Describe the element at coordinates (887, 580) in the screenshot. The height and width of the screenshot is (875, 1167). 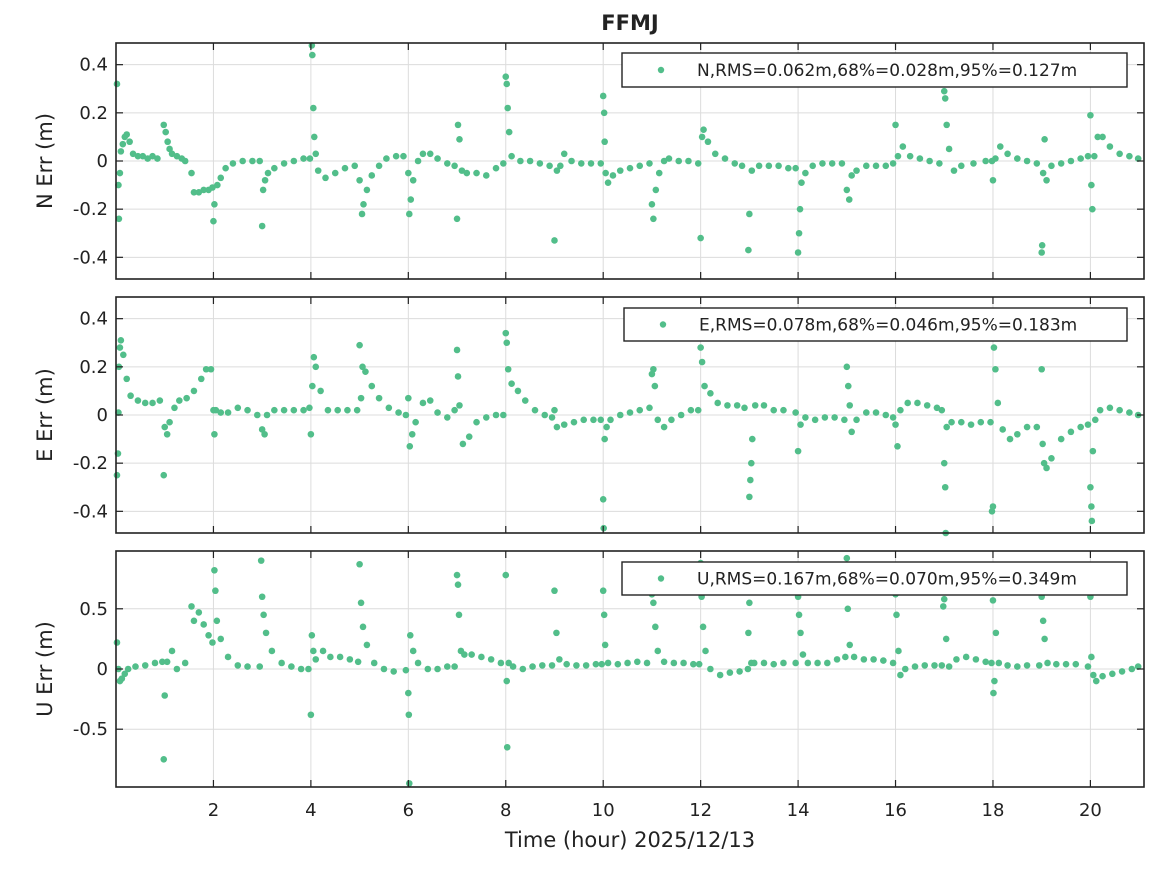
I see `panel-u-legend-label: U,RMS=0.167m,68%=0.070m,95%=0.349m` at that location.